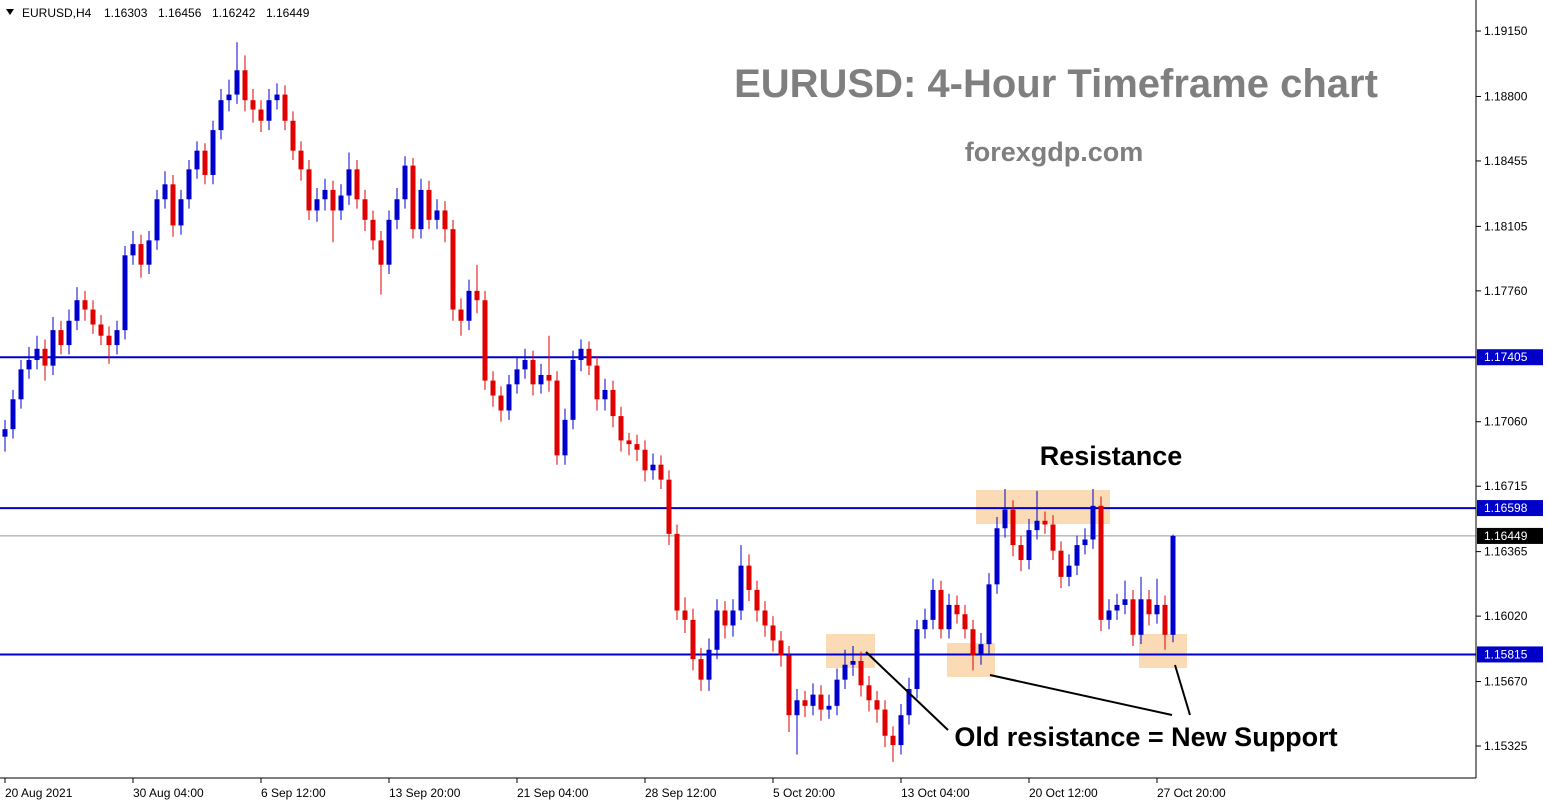  What do you see at coordinates (234, 13) in the screenshot?
I see `header-low: 1.16242` at bounding box center [234, 13].